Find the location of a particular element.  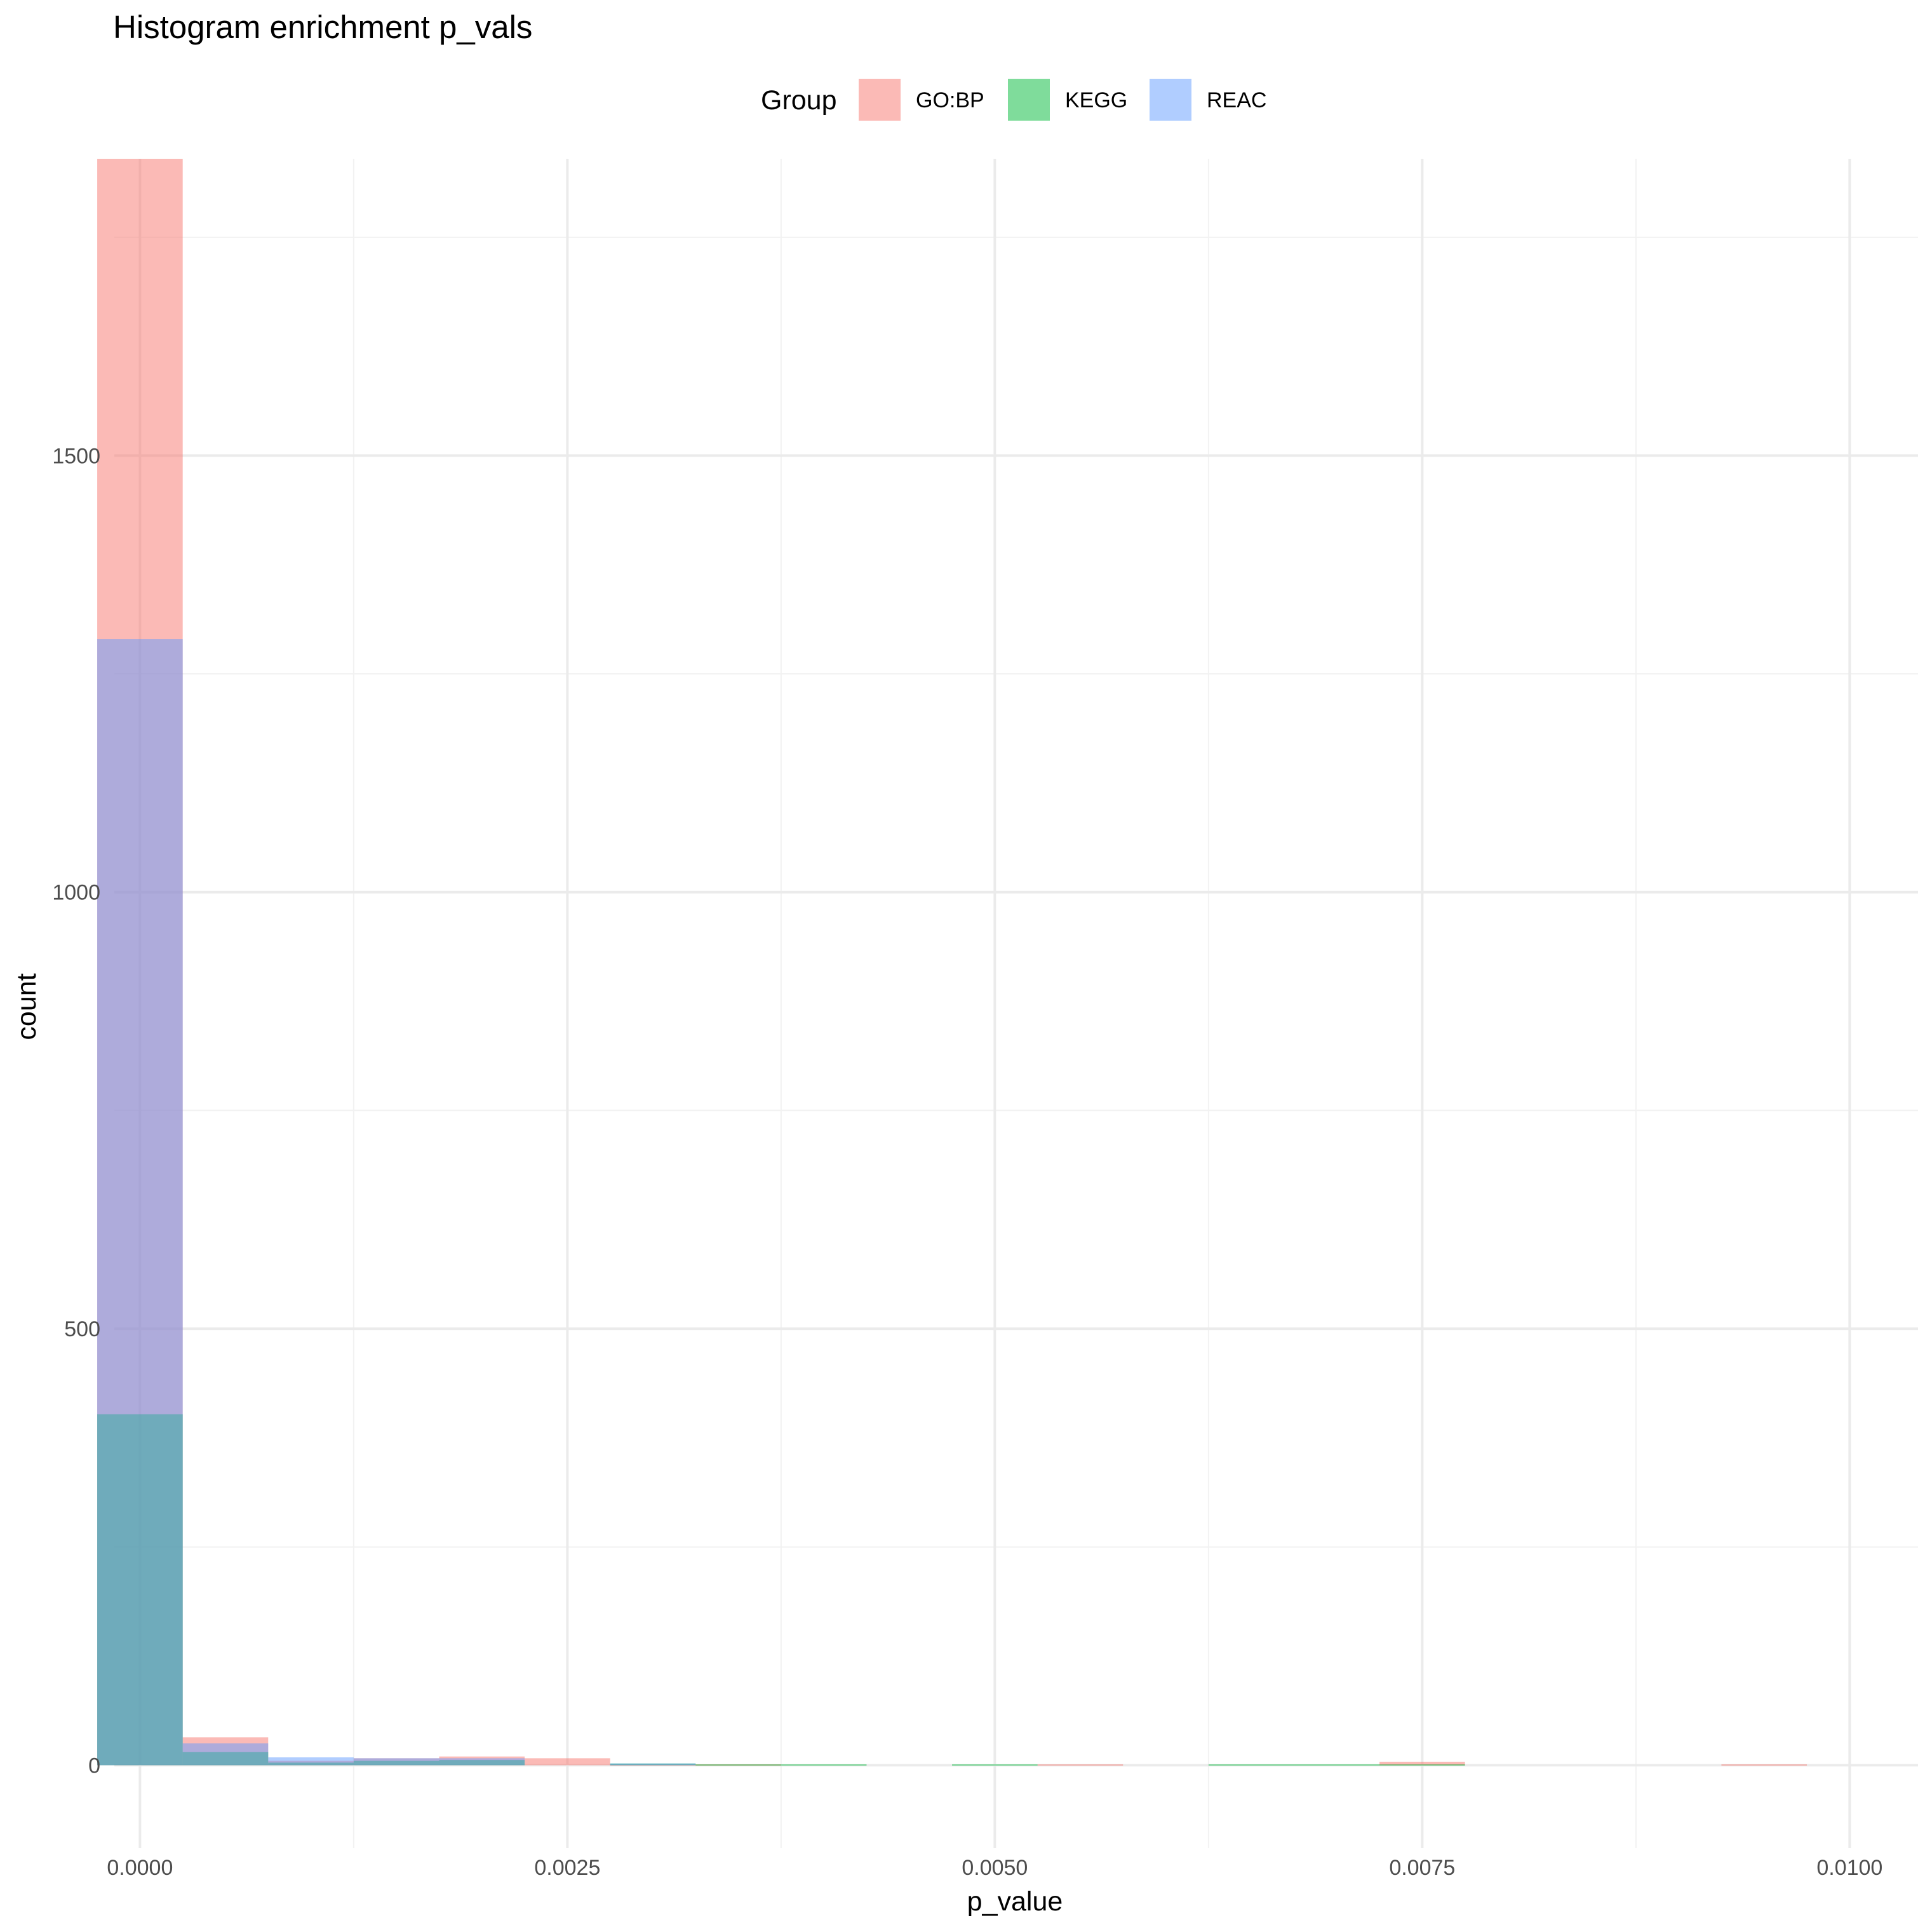

legend-key-go-bp is located at coordinates (880, 100).